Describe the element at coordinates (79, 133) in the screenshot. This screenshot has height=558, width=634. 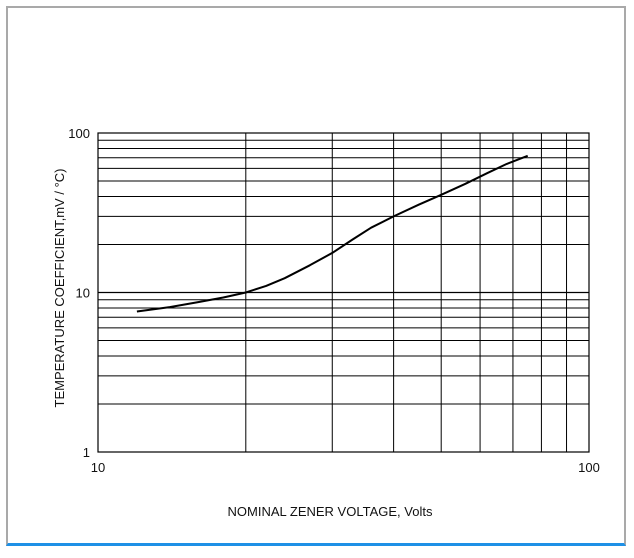
I see `y-tick-label: 100` at that location.